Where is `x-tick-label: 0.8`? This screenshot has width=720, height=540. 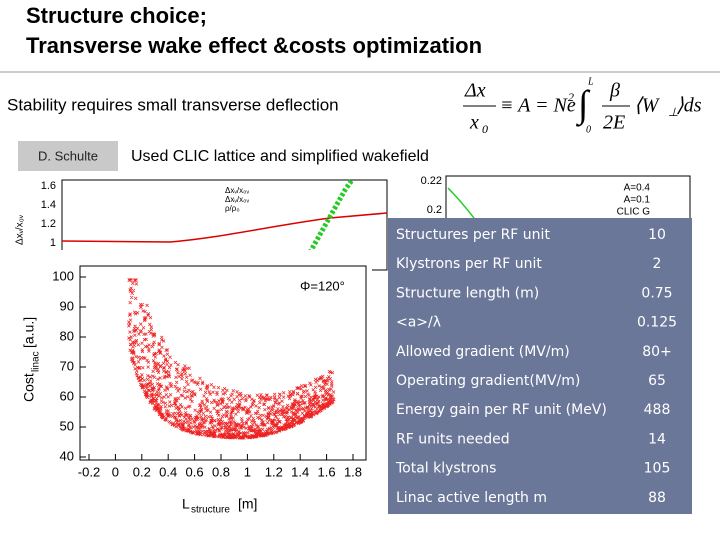
x-tick-label: 0.8 is located at coordinates (221, 471).